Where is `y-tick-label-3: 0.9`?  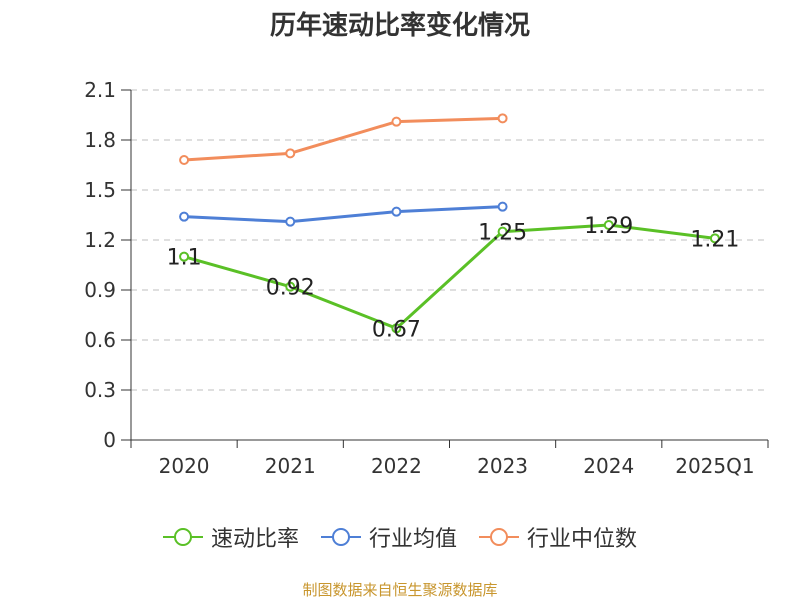
y-tick-label-3: 0.9 is located at coordinates (100, 290).